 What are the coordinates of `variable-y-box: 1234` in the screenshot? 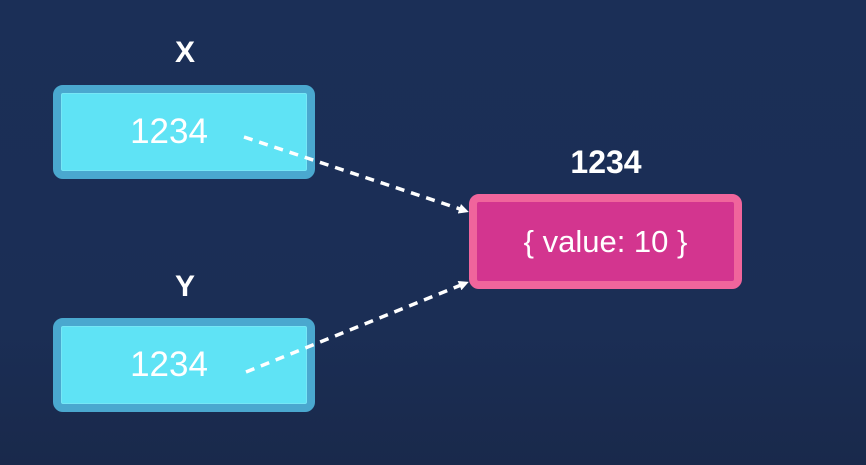 It's located at (184, 365).